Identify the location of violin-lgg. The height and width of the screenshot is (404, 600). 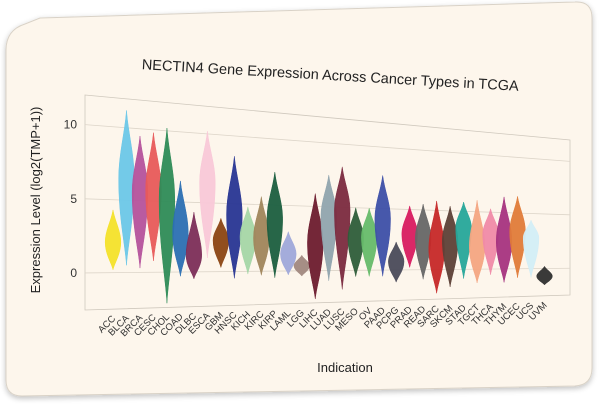
(301, 265).